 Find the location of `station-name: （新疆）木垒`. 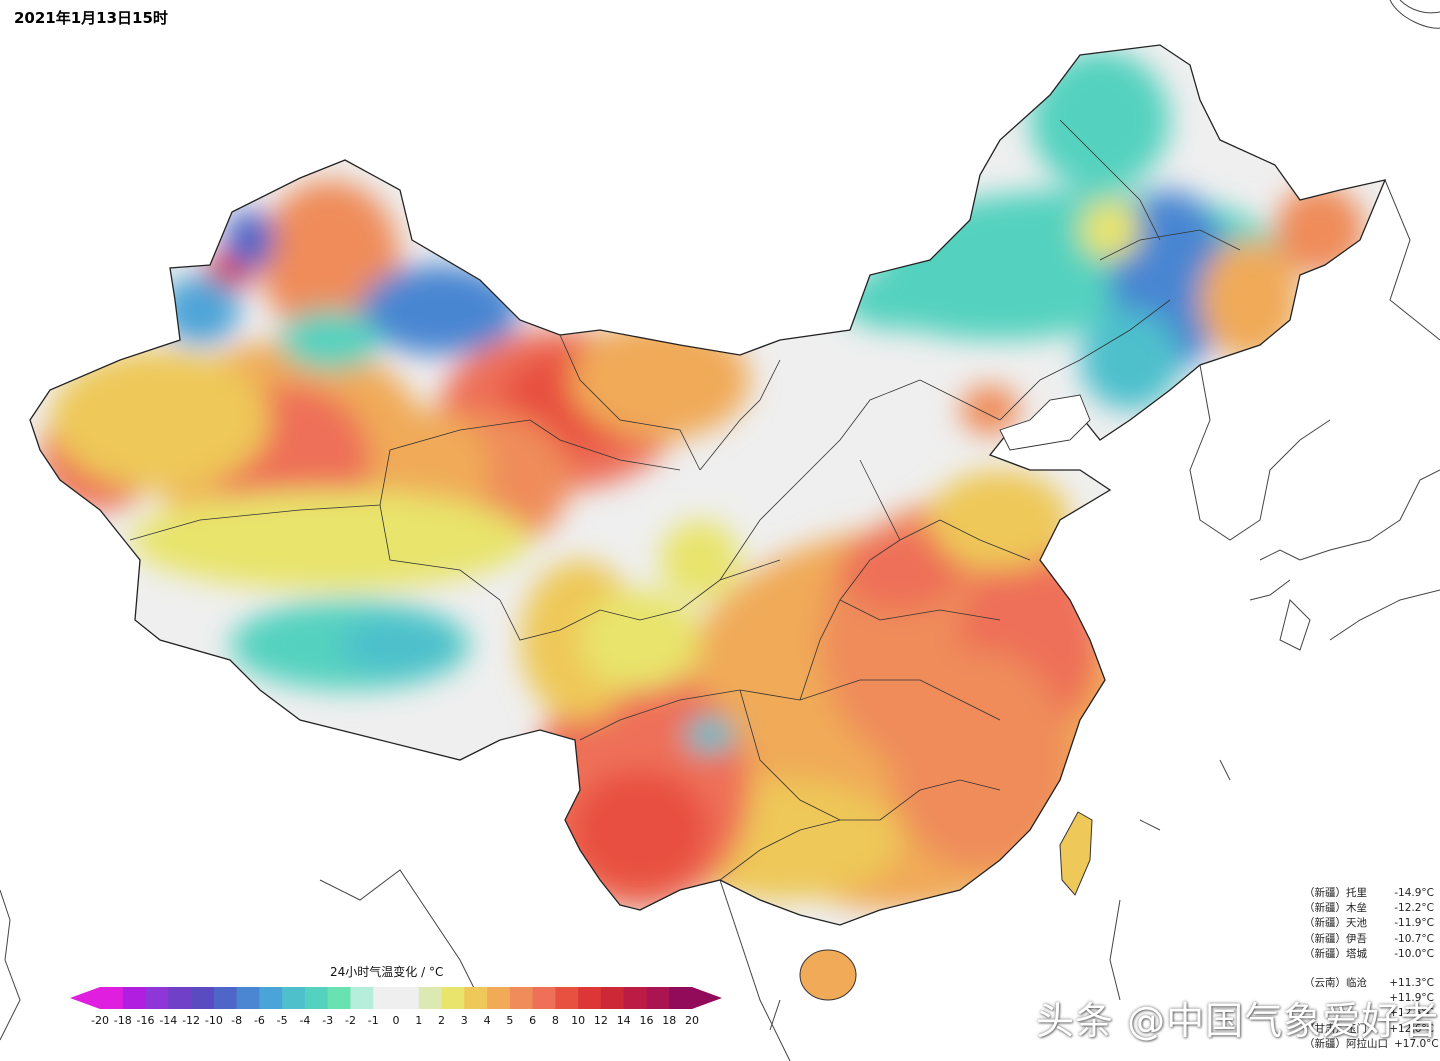

station-name: （新疆）木垒 is located at coordinates (1338, 908).